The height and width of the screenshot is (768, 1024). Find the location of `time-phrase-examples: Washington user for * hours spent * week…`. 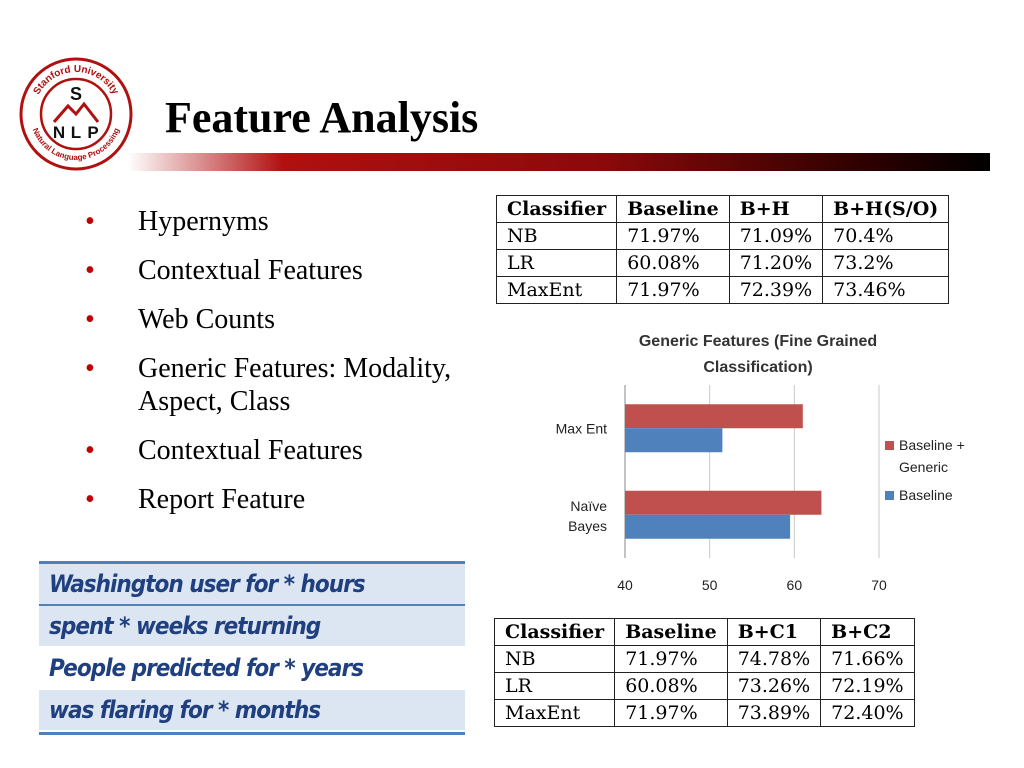

time-phrase-examples: Washington user for * hours spent * week… is located at coordinates (252, 648).